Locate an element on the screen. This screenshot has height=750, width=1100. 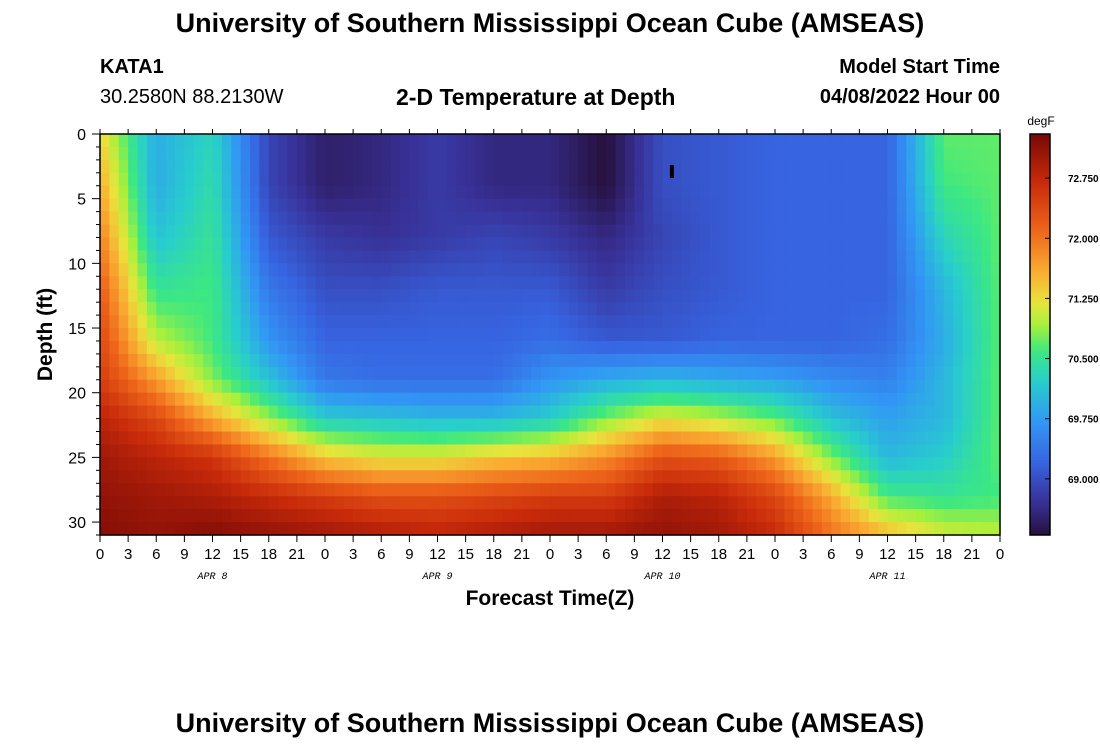
x-axis-tick-label: 6 is located at coordinates (831, 554).